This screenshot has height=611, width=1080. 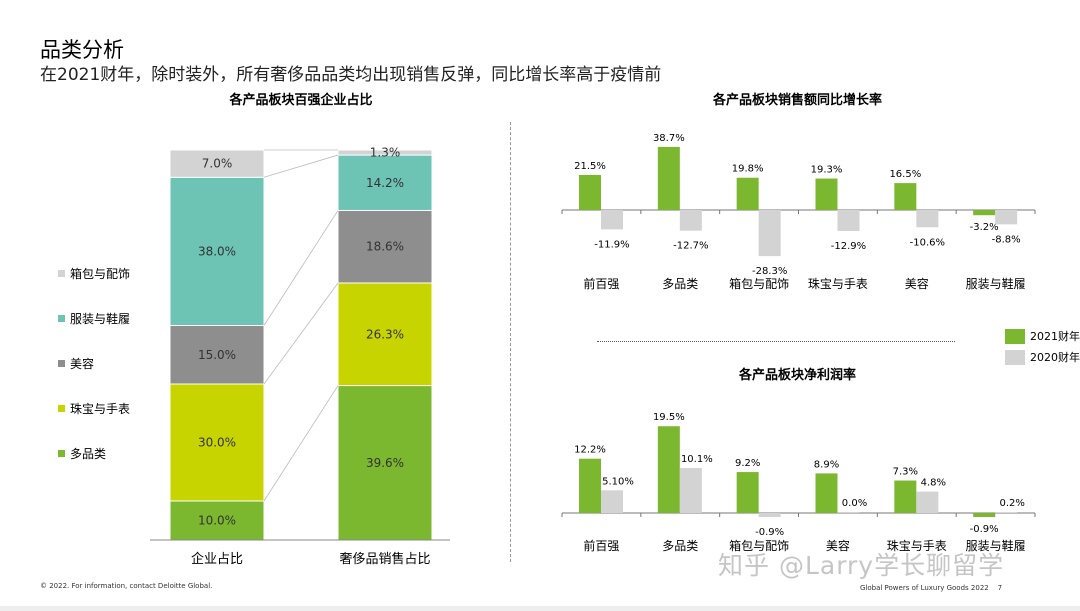 What do you see at coordinates (861, 565) in the screenshot?
I see `watermark: 知乎 @Larry学长聊留学` at bounding box center [861, 565].